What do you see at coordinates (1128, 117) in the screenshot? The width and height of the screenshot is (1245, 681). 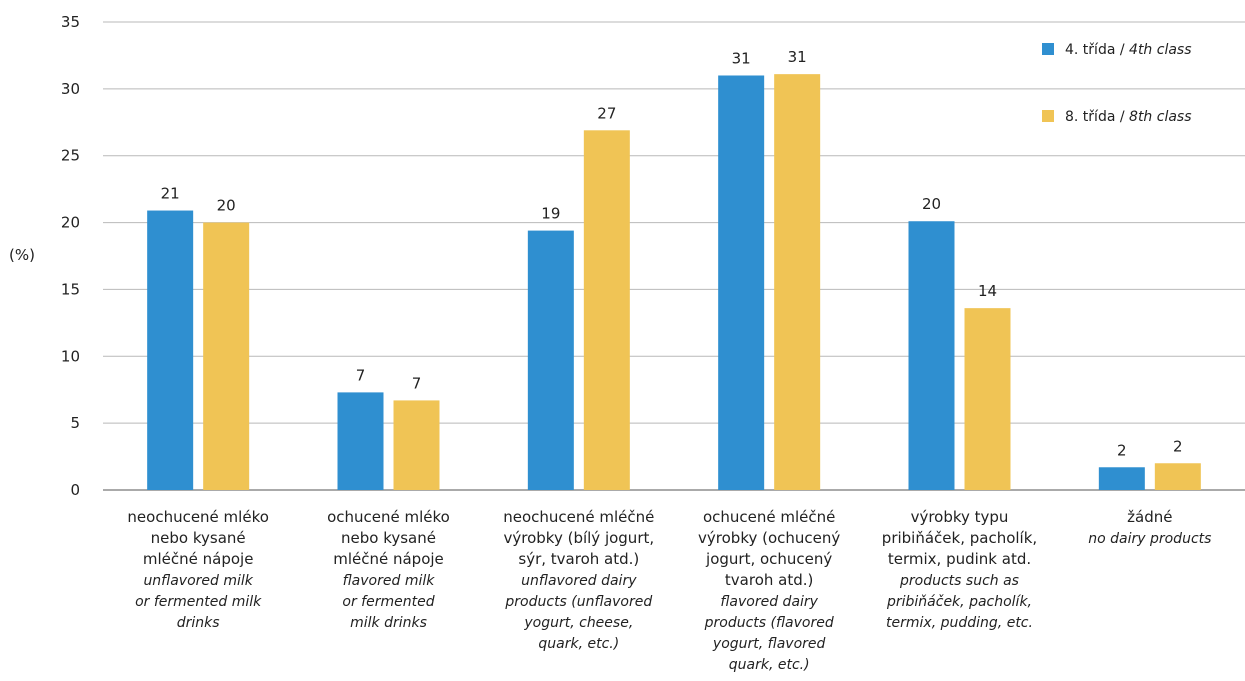 I see `legend-label: 8. třída / 8th class` at bounding box center [1128, 117].